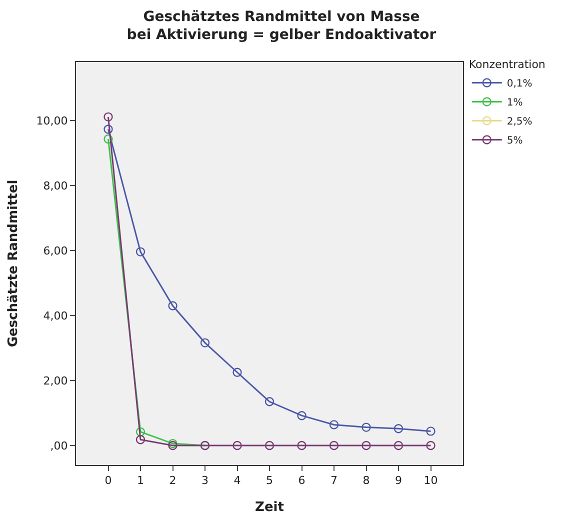  Describe the element at coordinates (237, 481) in the screenshot. I see `x-tick-label: 4` at that location.